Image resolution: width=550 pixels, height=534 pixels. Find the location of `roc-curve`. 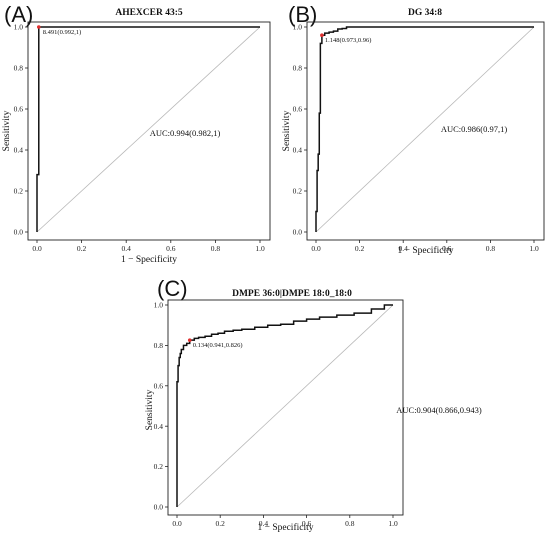

roc-curve is located at coordinates (284, 405).